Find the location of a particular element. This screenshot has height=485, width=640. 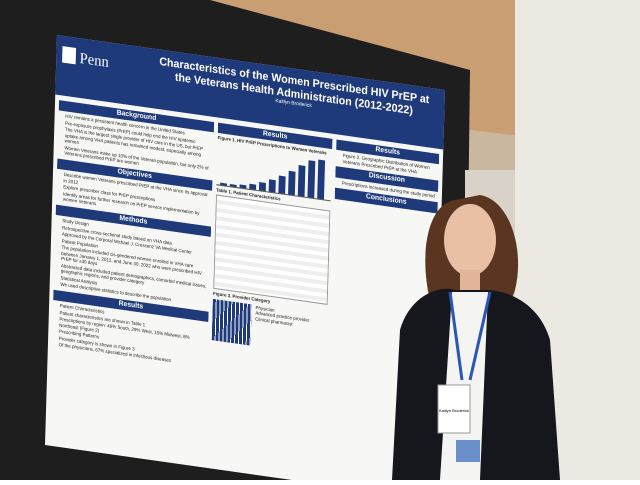

badge is located at coordinates (454, 409).